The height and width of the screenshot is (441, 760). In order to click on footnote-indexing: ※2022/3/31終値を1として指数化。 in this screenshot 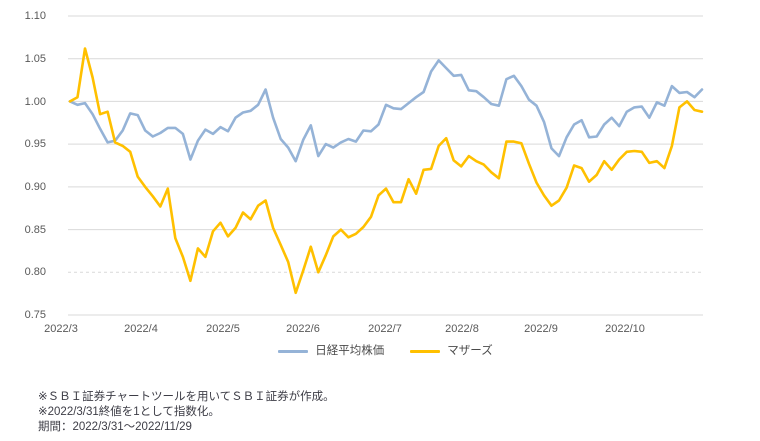, I will do `click(129, 412)`.